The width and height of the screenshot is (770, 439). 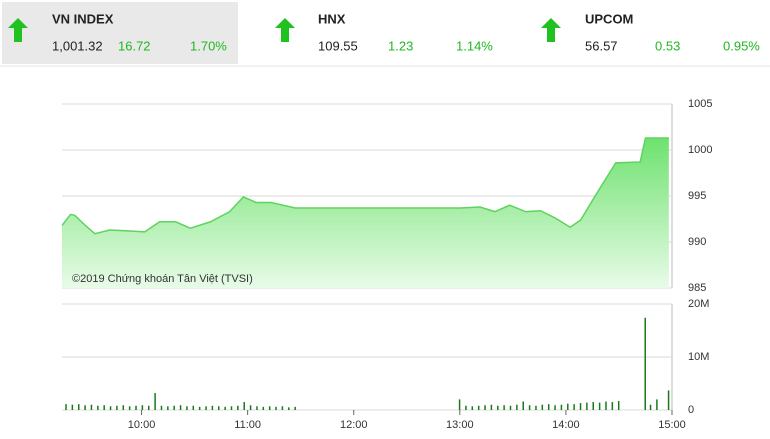 What do you see at coordinates (697, 242) in the screenshot?
I see `y-tick-label: 990` at bounding box center [697, 242].